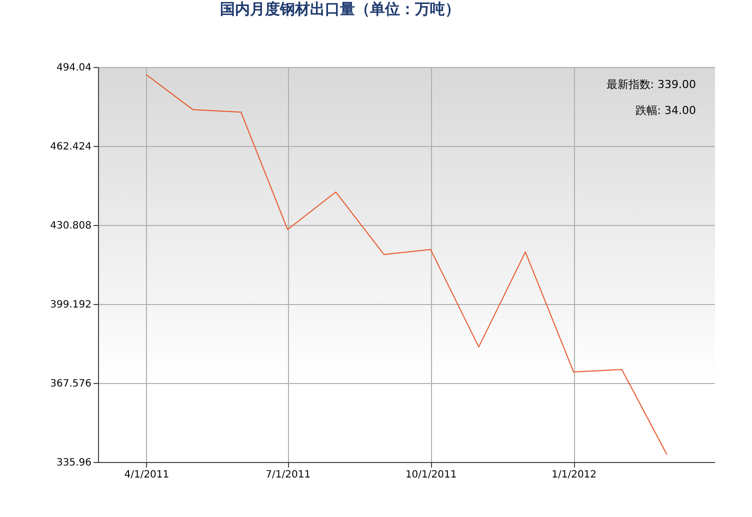  What do you see at coordinates (71, 305) in the screenshot?
I see `y-tick-label: 399.192` at bounding box center [71, 305].